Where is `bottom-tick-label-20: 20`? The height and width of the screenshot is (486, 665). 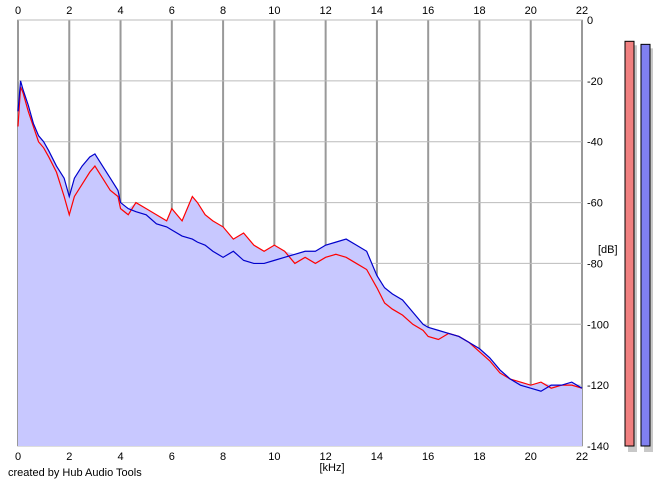 bottom-tick-label-20: 20 is located at coordinates (531, 457).